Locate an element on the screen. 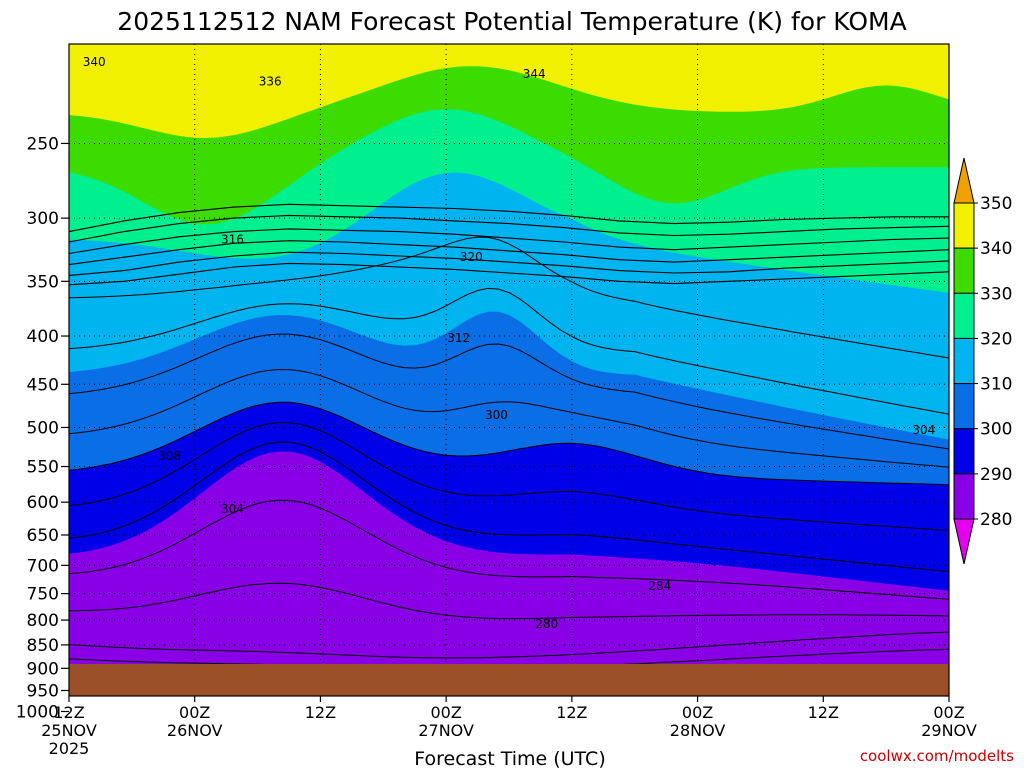 The height and width of the screenshot is (768, 1024). colorbar-arrow-top is located at coordinates (964, 180).